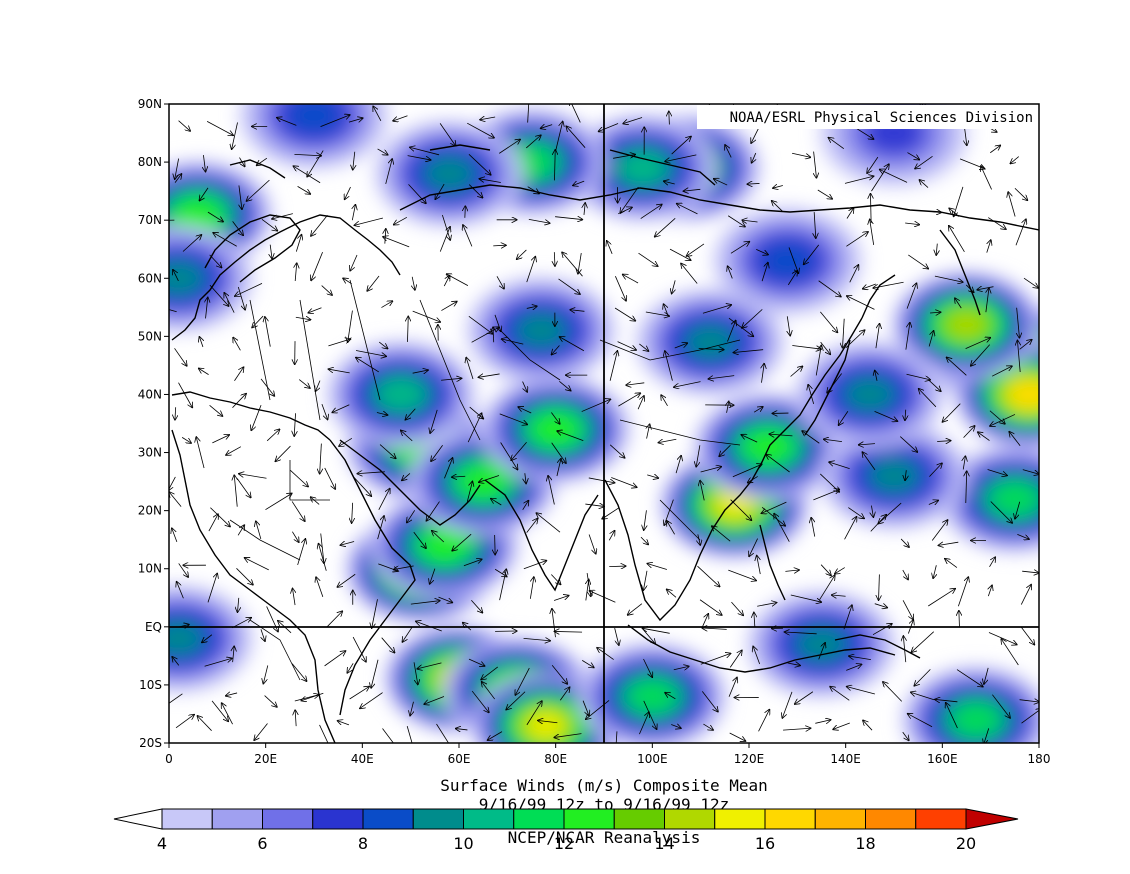 The image size is (1130, 874). I want to click on coastline-africa, so click(253, 586).